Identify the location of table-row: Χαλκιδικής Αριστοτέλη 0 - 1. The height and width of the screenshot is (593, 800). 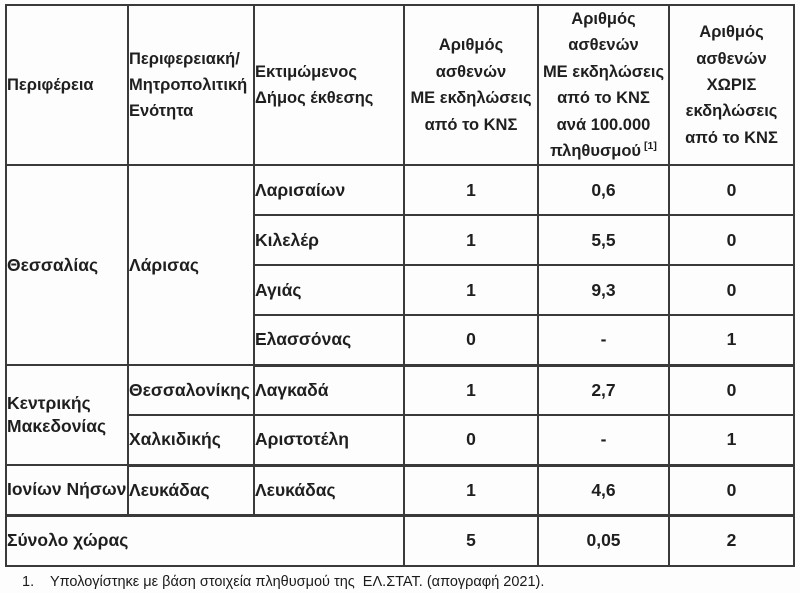
(400, 440).